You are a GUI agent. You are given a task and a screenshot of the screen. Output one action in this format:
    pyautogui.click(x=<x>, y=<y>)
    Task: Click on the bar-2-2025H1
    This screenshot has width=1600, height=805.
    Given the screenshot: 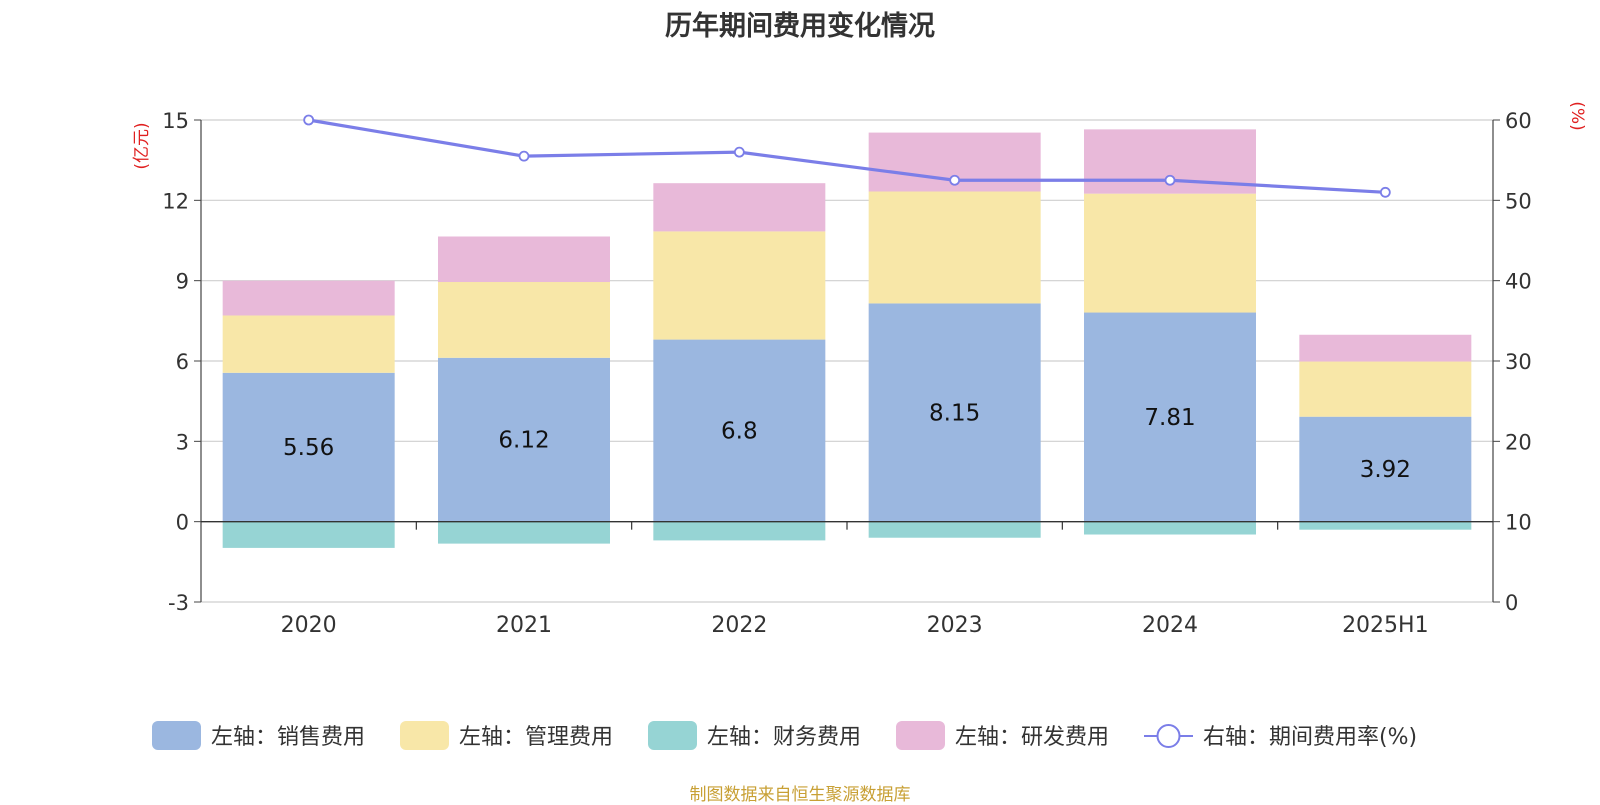 What is the action you would take?
    pyautogui.click(x=1385, y=525)
    